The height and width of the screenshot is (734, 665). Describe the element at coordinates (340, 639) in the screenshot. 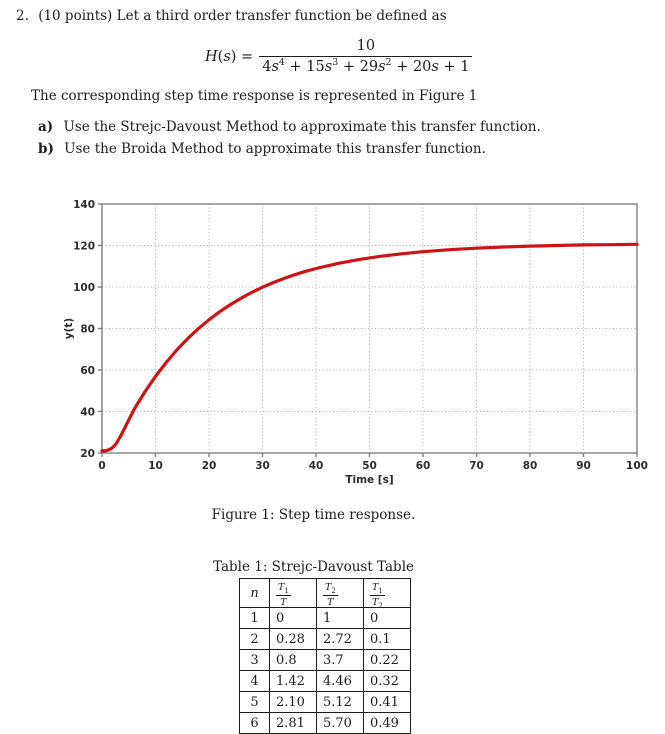

I see `table-cell: 2.72` at that location.